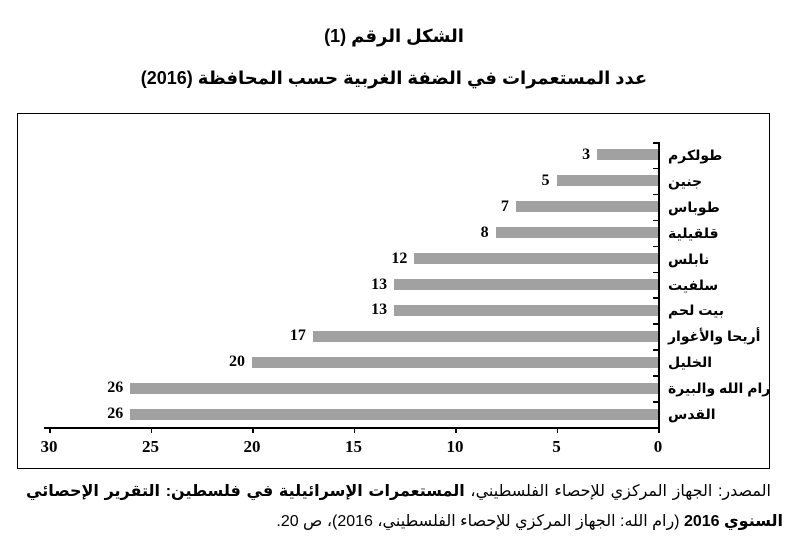 The image size is (788, 545). Describe the element at coordinates (379, 310) in the screenshot. I see `value-label-6: 13` at that location.